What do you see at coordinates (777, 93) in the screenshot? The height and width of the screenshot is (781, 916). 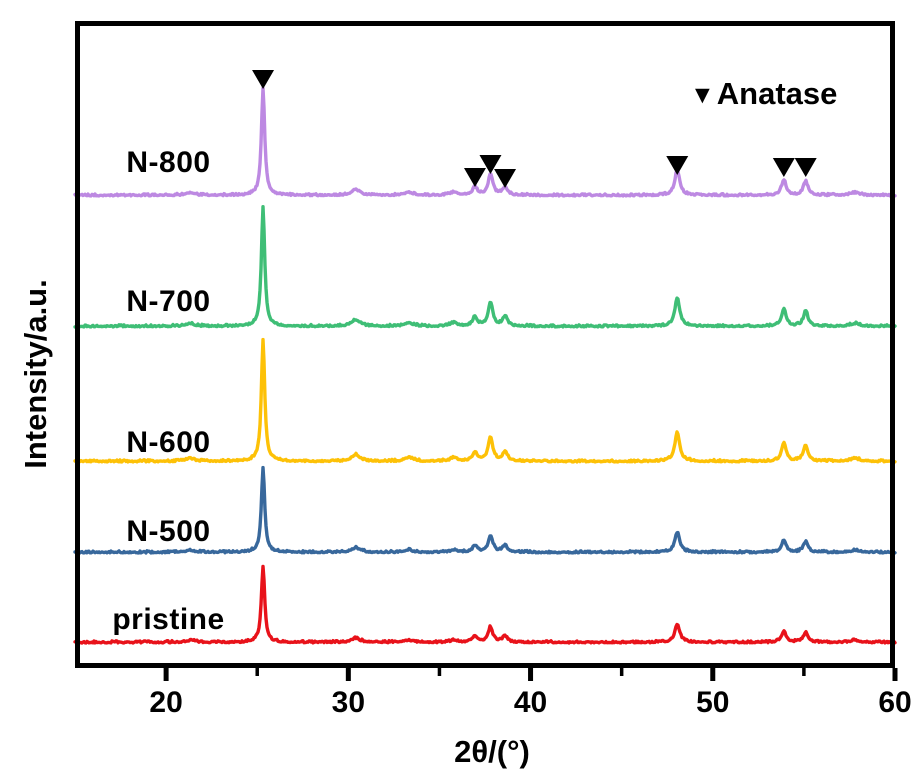 I see `legend-label: Anatase` at bounding box center [777, 93].